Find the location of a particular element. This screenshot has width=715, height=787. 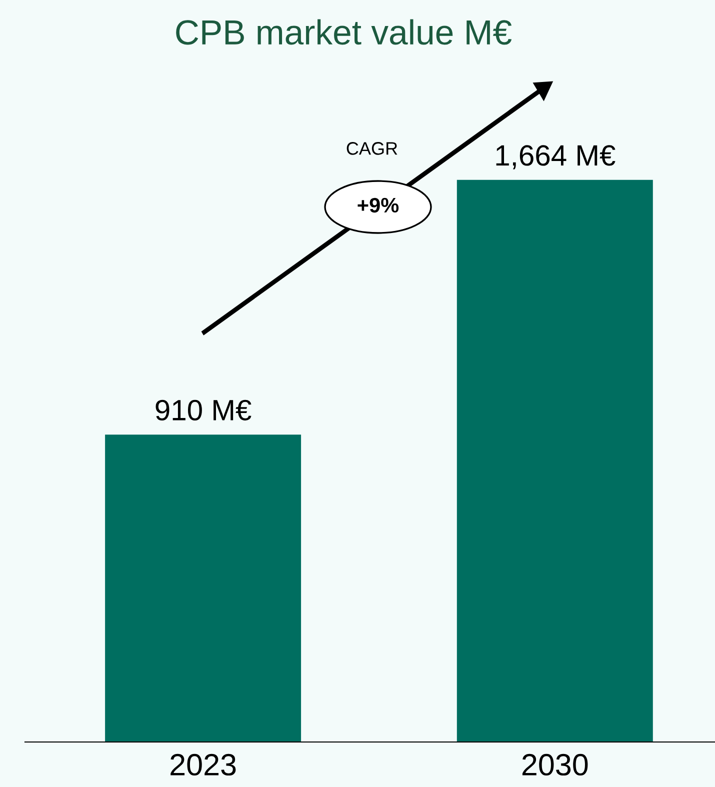

data-label: 1,664 M€ is located at coordinates (556, 157).